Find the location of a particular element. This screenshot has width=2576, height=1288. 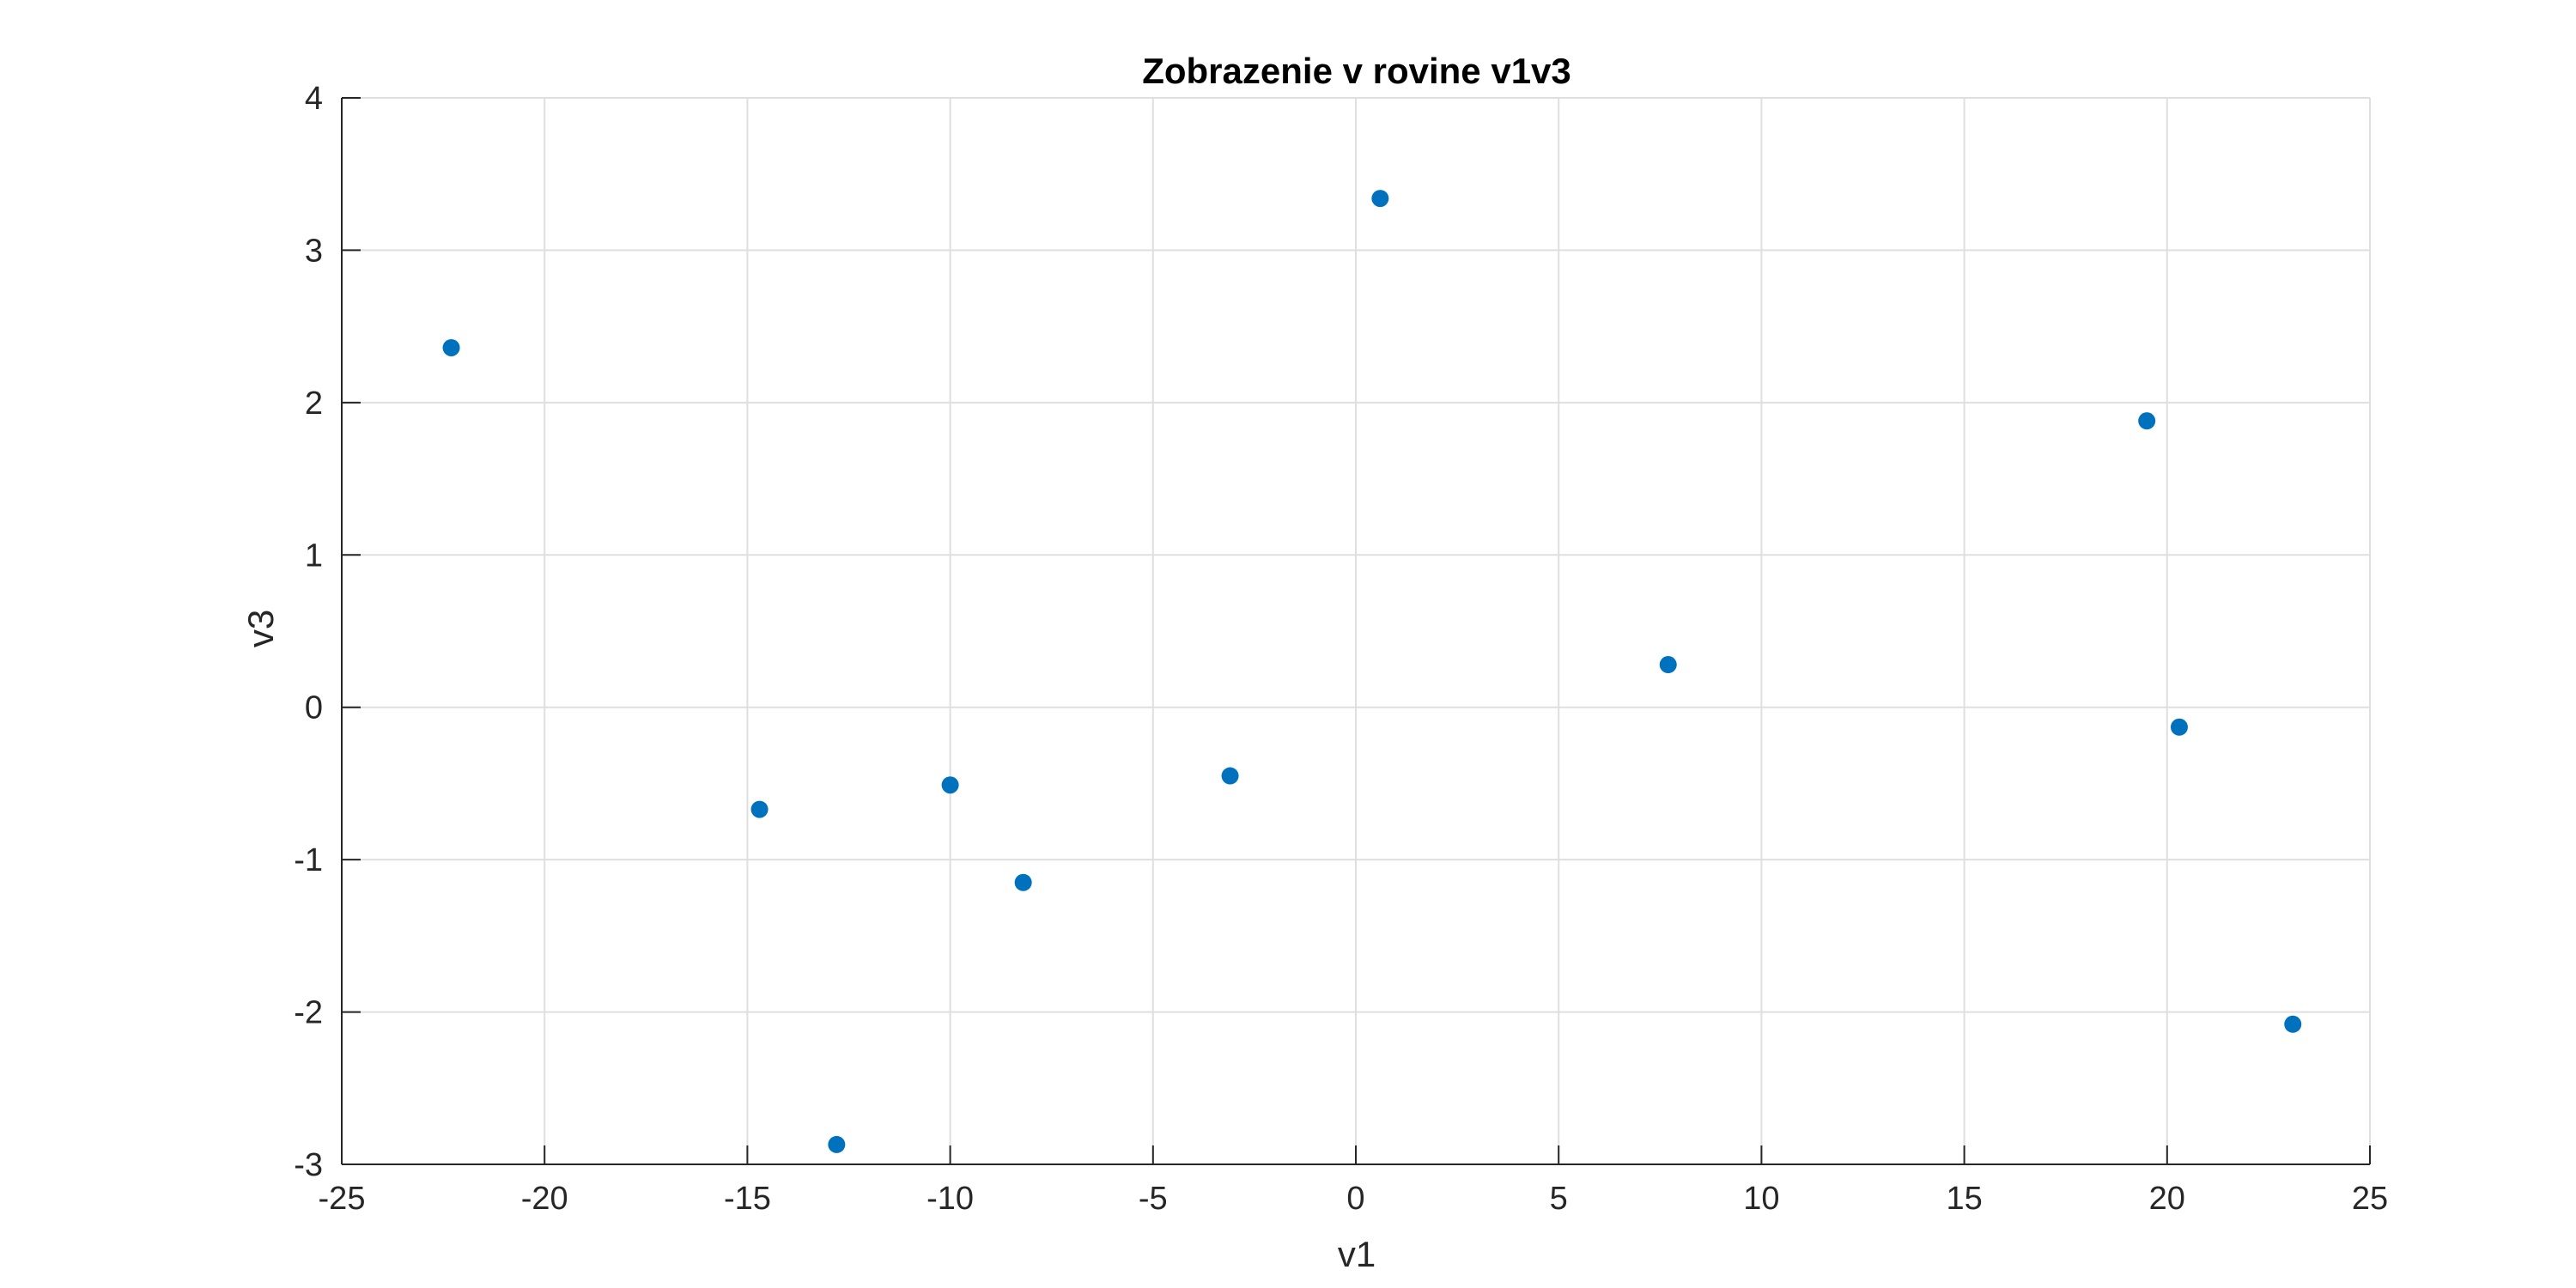

y-tick-label: 3 is located at coordinates (314, 251).